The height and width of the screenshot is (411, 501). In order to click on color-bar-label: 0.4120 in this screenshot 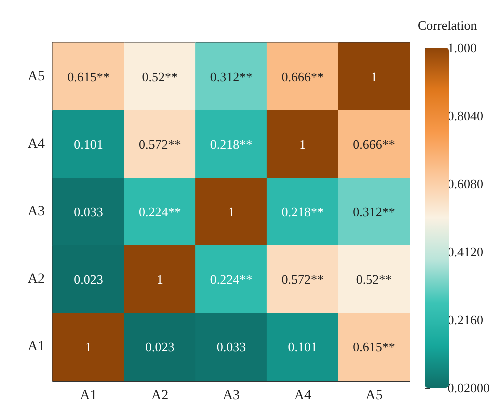, I will do `click(466, 252)`.